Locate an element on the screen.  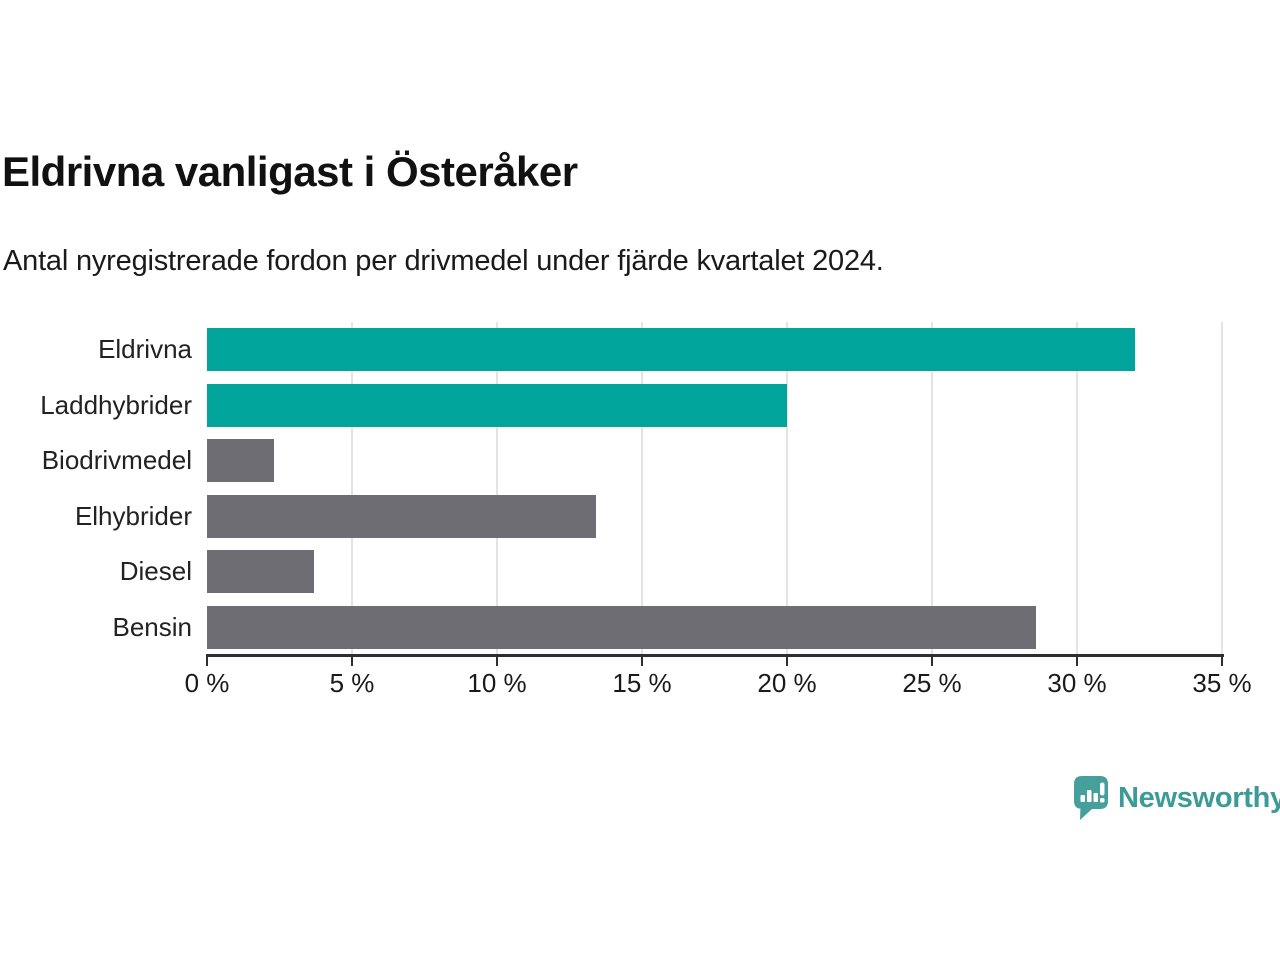
bar-diesel is located at coordinates (261, 572).